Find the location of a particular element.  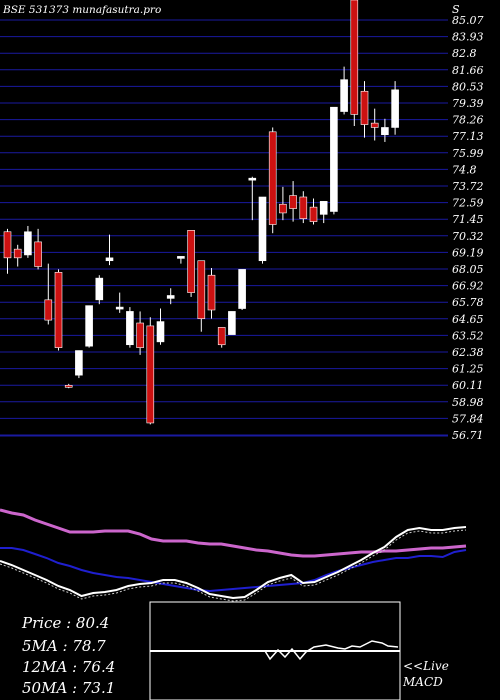

y-tick-label: 85.07 is located at coordinates (468, 20).